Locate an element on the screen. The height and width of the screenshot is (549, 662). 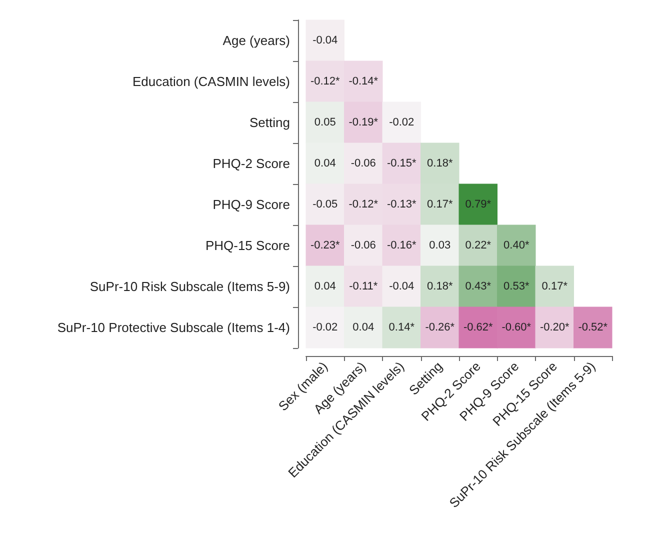
data-label: -0.52* is located at coordinates (593, 328).